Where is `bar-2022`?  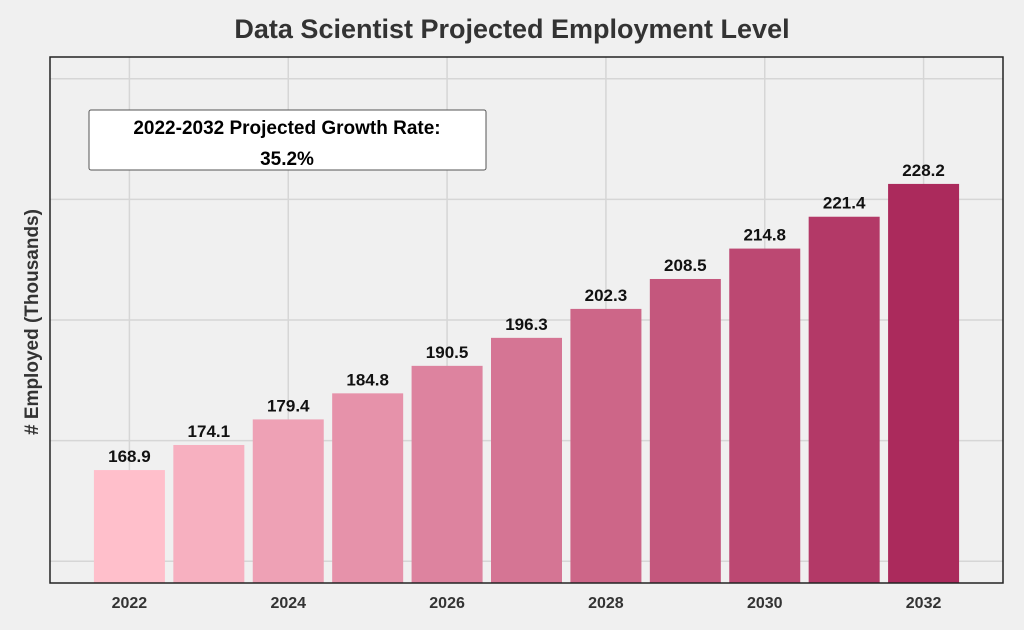 bar-2022 is located at coordinates (129, 526).